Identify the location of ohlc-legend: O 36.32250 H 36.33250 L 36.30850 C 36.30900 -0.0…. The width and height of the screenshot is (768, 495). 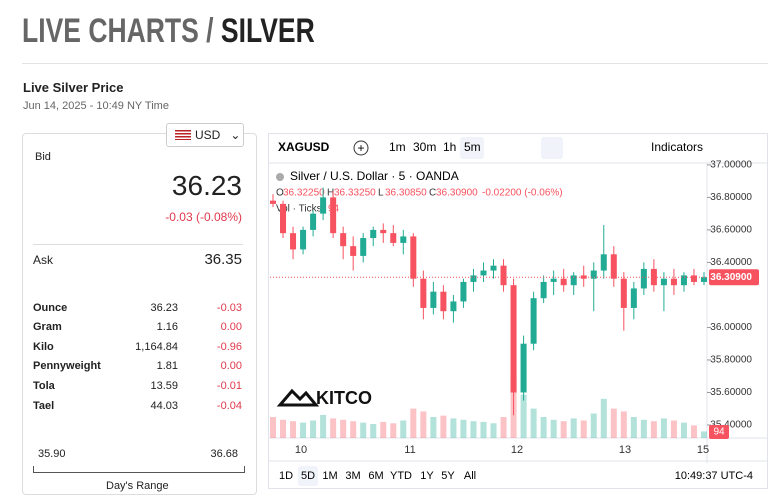
(419, 193).